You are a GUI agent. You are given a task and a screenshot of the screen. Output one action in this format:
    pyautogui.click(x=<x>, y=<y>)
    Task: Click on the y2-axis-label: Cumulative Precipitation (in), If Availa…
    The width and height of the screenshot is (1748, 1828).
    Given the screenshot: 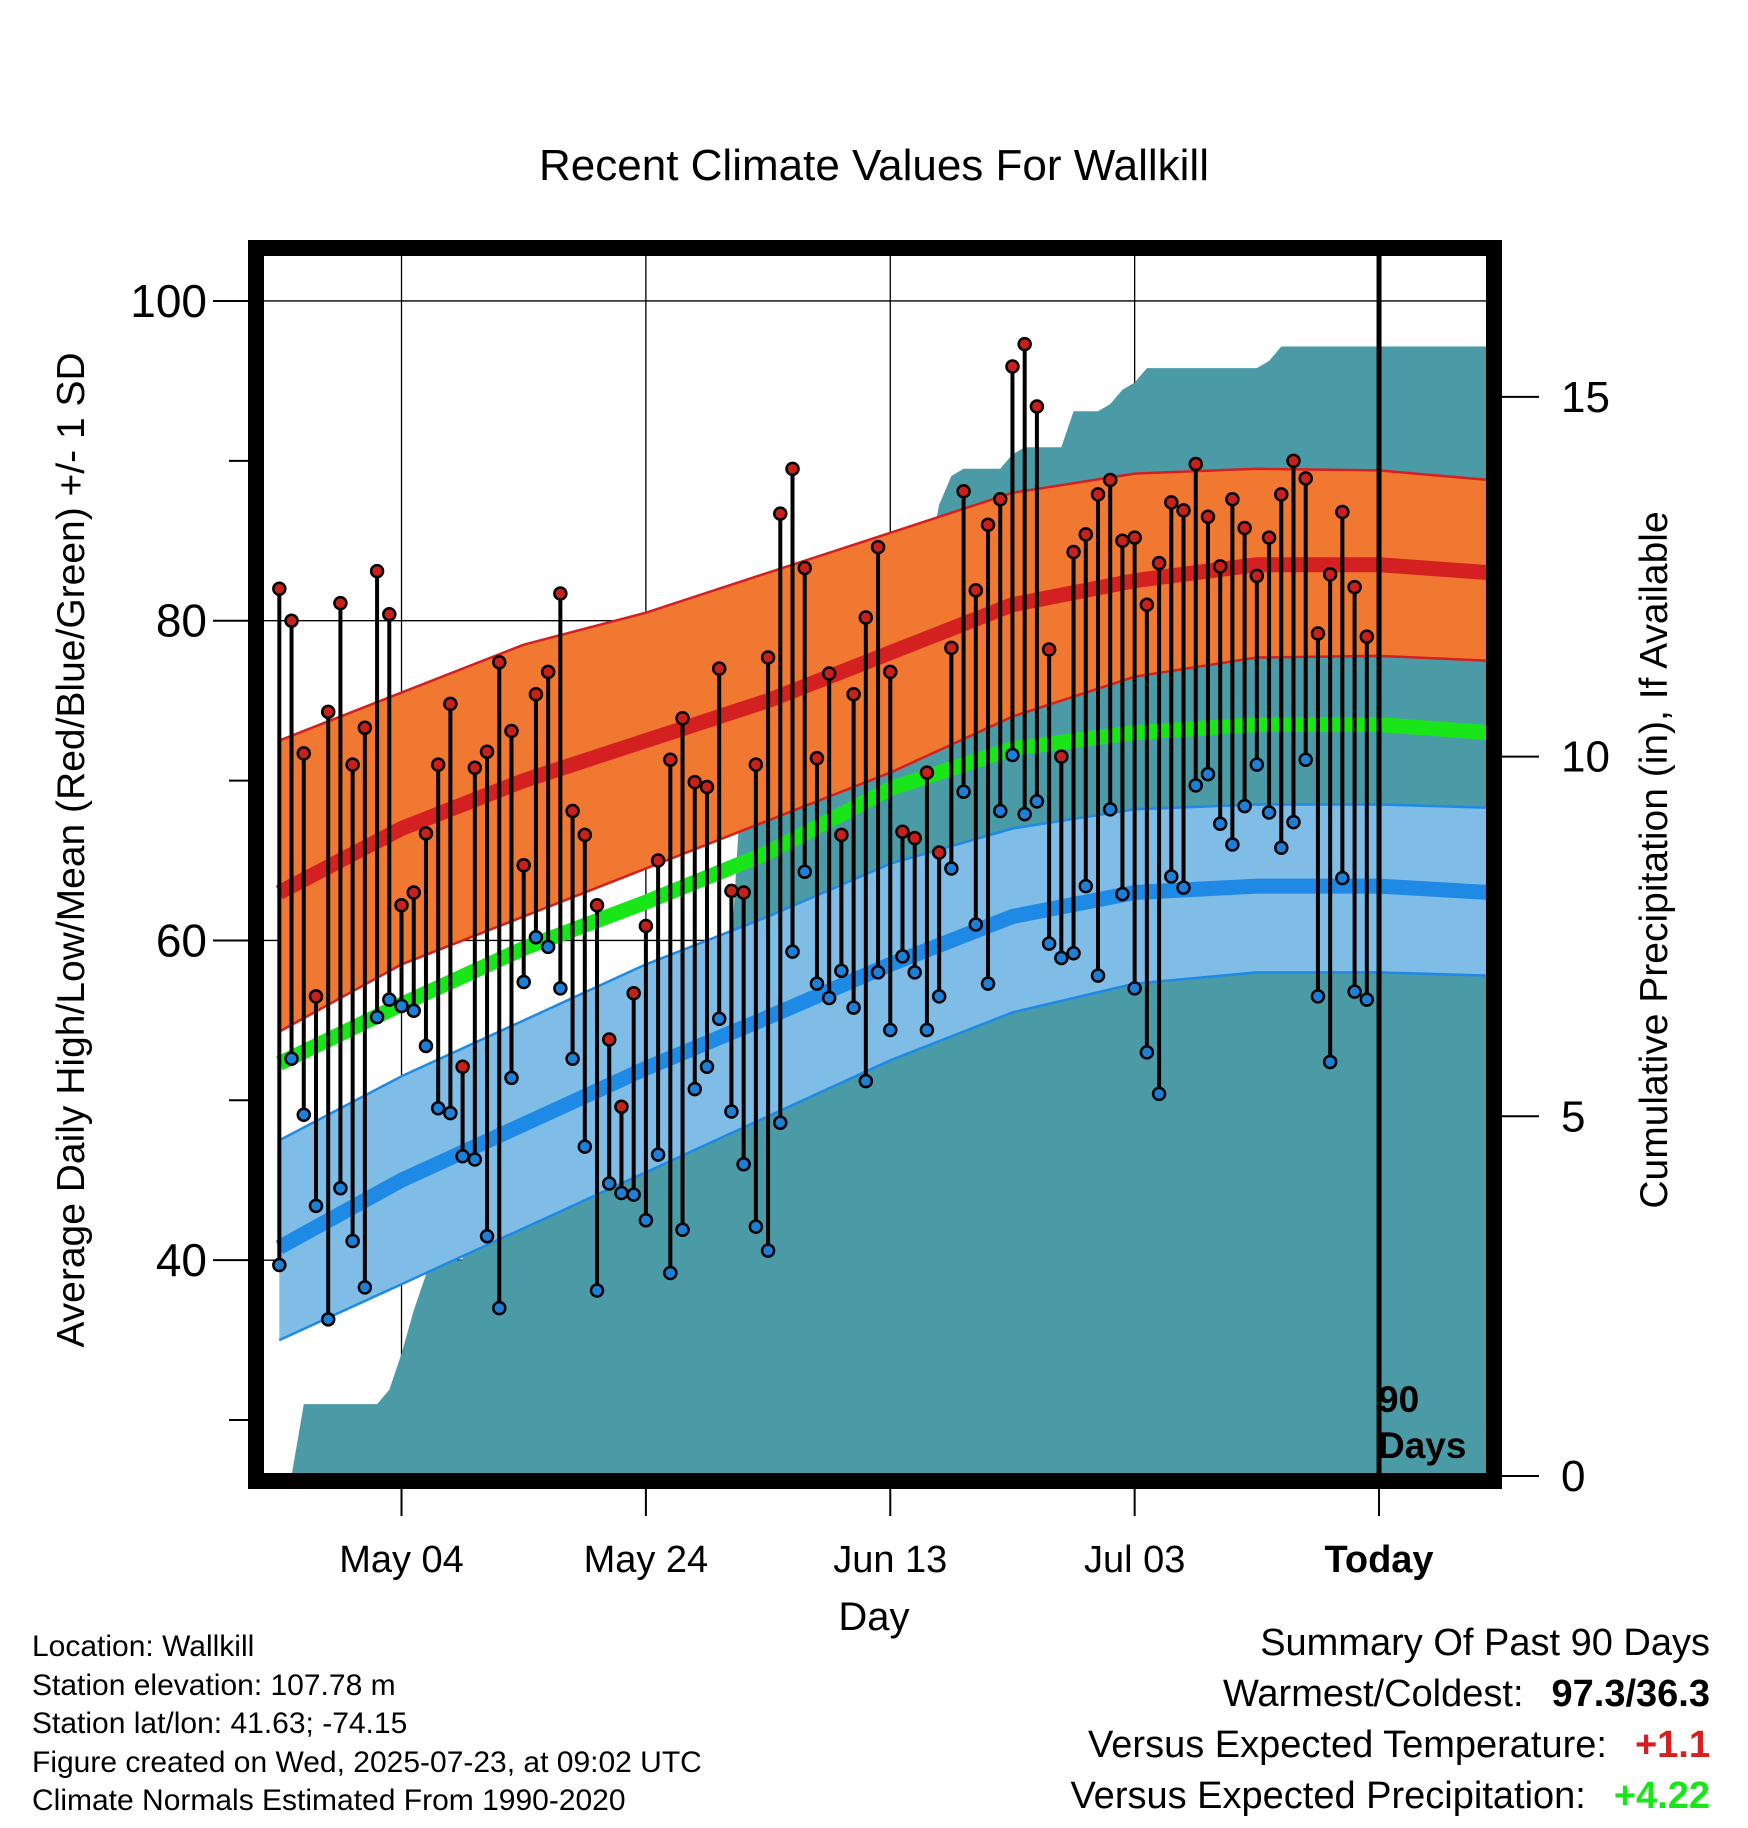 What is the action you would take?
    pyautogui.click(x=1654, y=859)
    